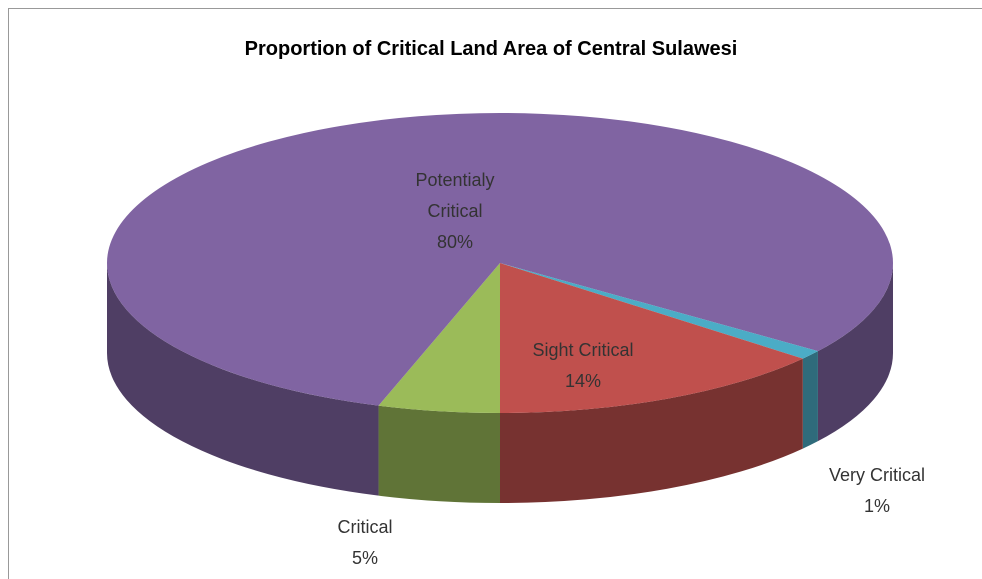  Describe the element at coordinates (583, 350) in the screenshot. I see `category-label: Sight Critical` at that location.